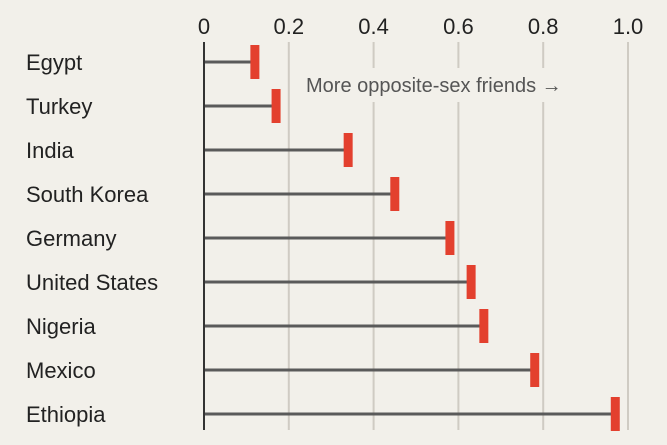 Image resolution: width=667 pixels, height=445 pixels. What do you see at coordinates (92, 282) in the screenshot?
I see `category-label: United States` at bounding box center [92, 282].